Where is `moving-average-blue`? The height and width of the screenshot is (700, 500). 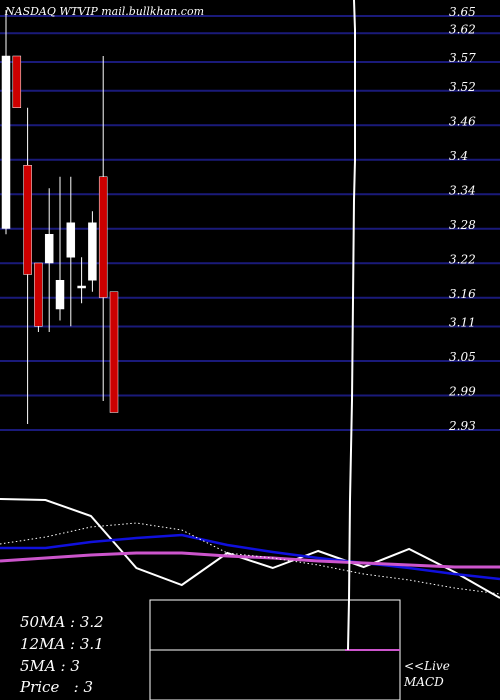 moving-average-blue is located at coordinates (250, 557).